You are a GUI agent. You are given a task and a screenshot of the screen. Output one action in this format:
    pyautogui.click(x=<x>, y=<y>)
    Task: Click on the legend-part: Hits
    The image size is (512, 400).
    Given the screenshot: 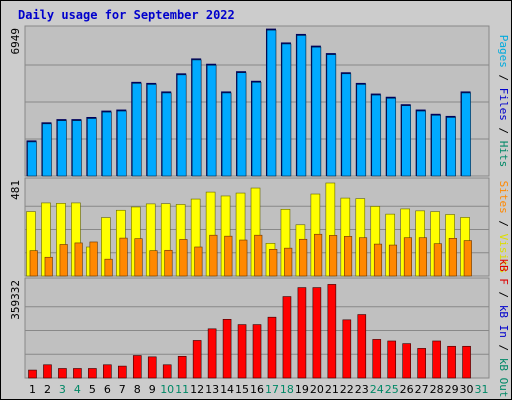 What is the action you would take?
    pyautogui.click(x=503, y=154)
    